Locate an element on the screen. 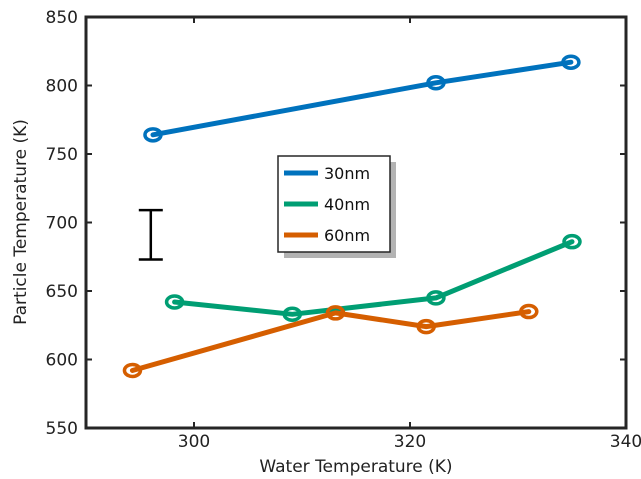 This screenshot has height=479, width=641. y-tick-label: 650 is located at coordinates (62, 292).